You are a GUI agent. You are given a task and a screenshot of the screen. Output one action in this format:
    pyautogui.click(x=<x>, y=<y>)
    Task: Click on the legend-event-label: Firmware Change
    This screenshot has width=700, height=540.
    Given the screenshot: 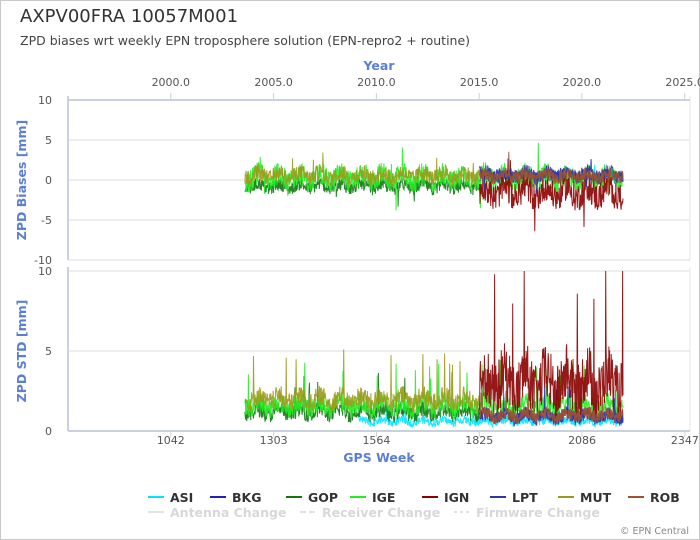 What is the action you would take?
    pyautogui.click(x=538, y=512)
    